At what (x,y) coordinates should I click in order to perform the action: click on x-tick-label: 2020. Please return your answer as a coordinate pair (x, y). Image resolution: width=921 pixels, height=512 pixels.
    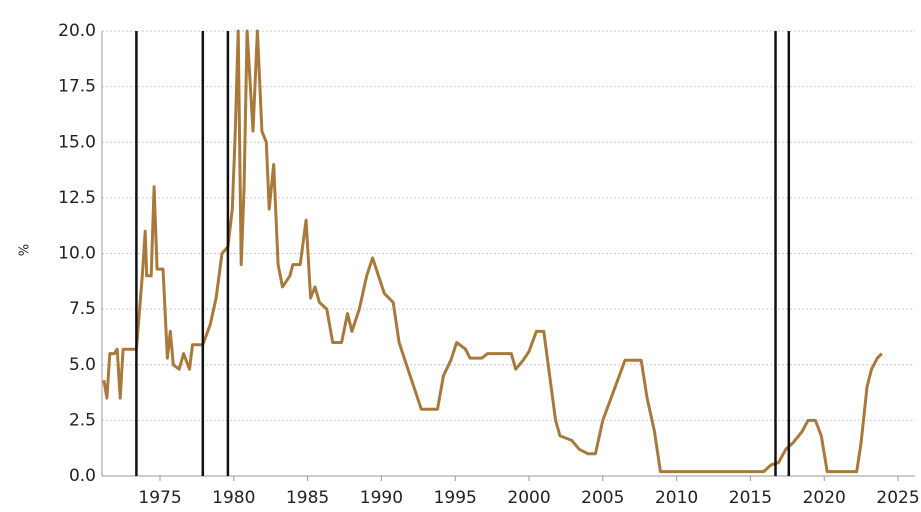
    Looking at the image, I should click on (824, 498).